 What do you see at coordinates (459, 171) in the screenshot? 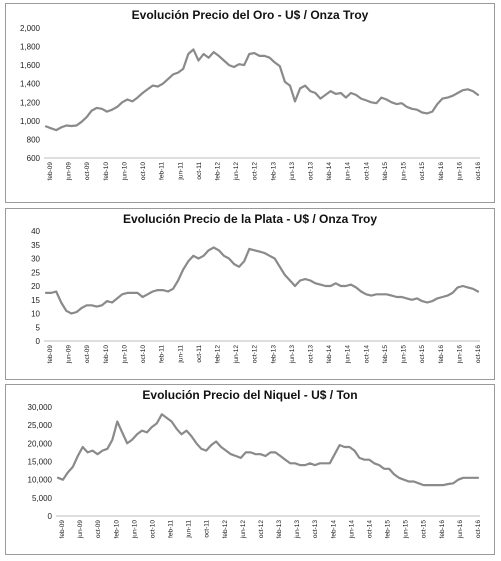
I see `gold-x-tick-label: jun-16` at bounding box center [459, 171].